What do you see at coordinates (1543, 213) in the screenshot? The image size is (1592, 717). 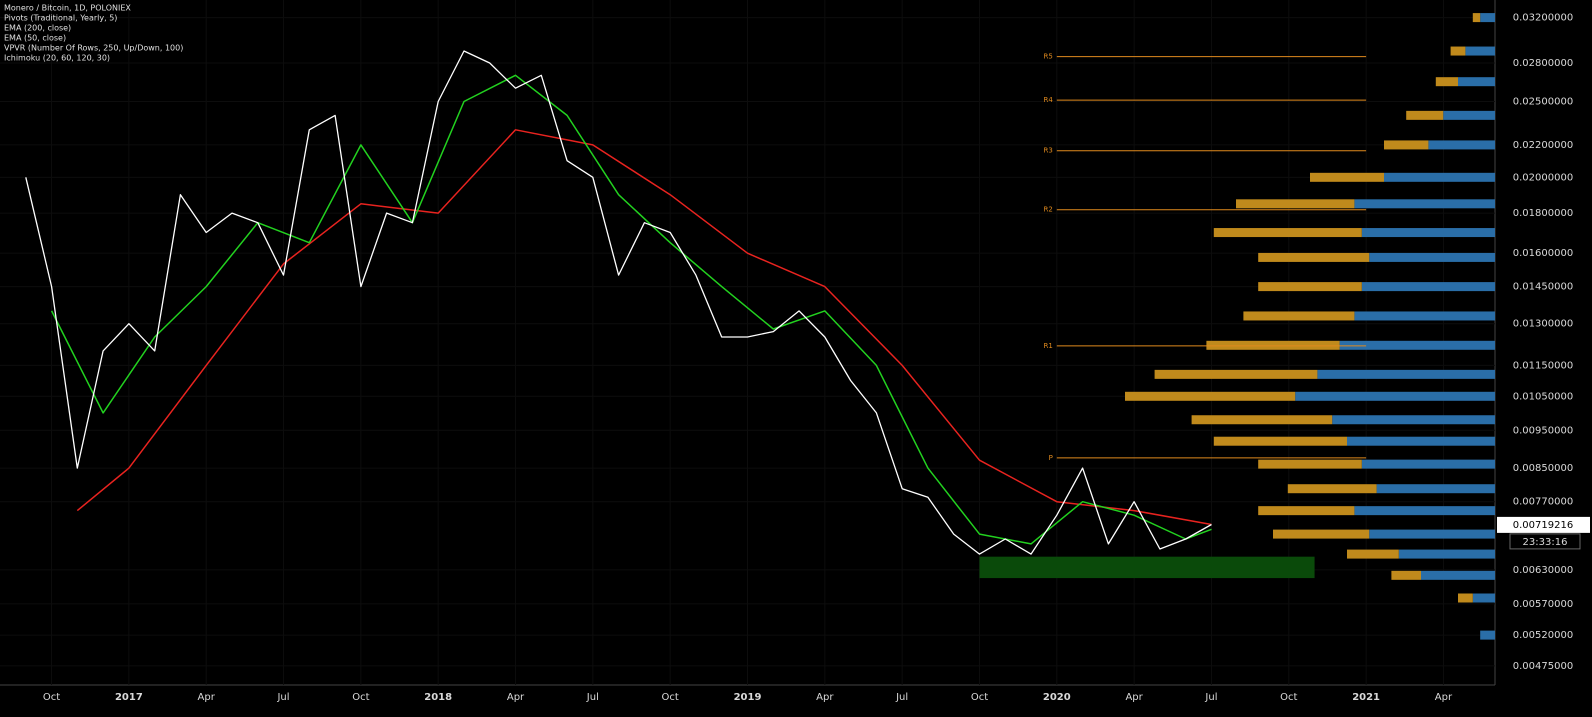 I see `y-tick-label: 0.01800000` at bounding box center [1543, 213].